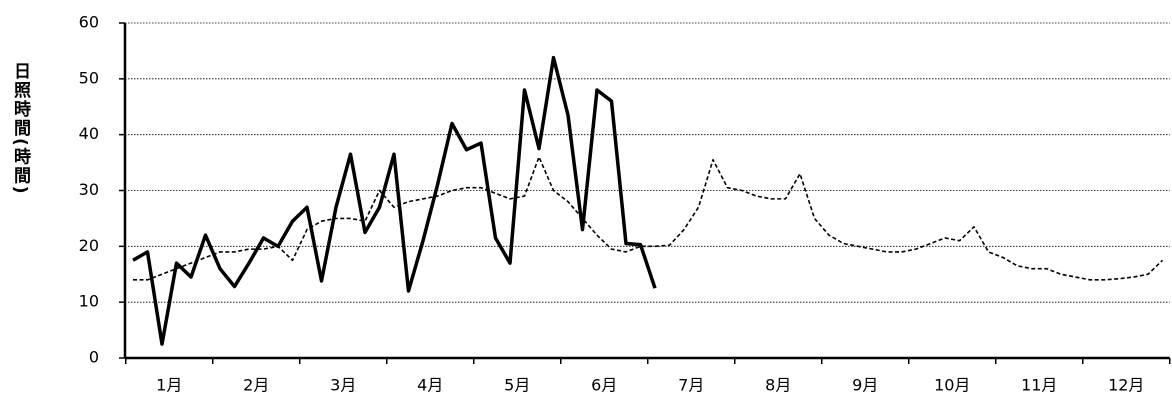 This screenshot has height=399, width=1172. I want to click on x-tick-label: 4月, so click(430, 385).